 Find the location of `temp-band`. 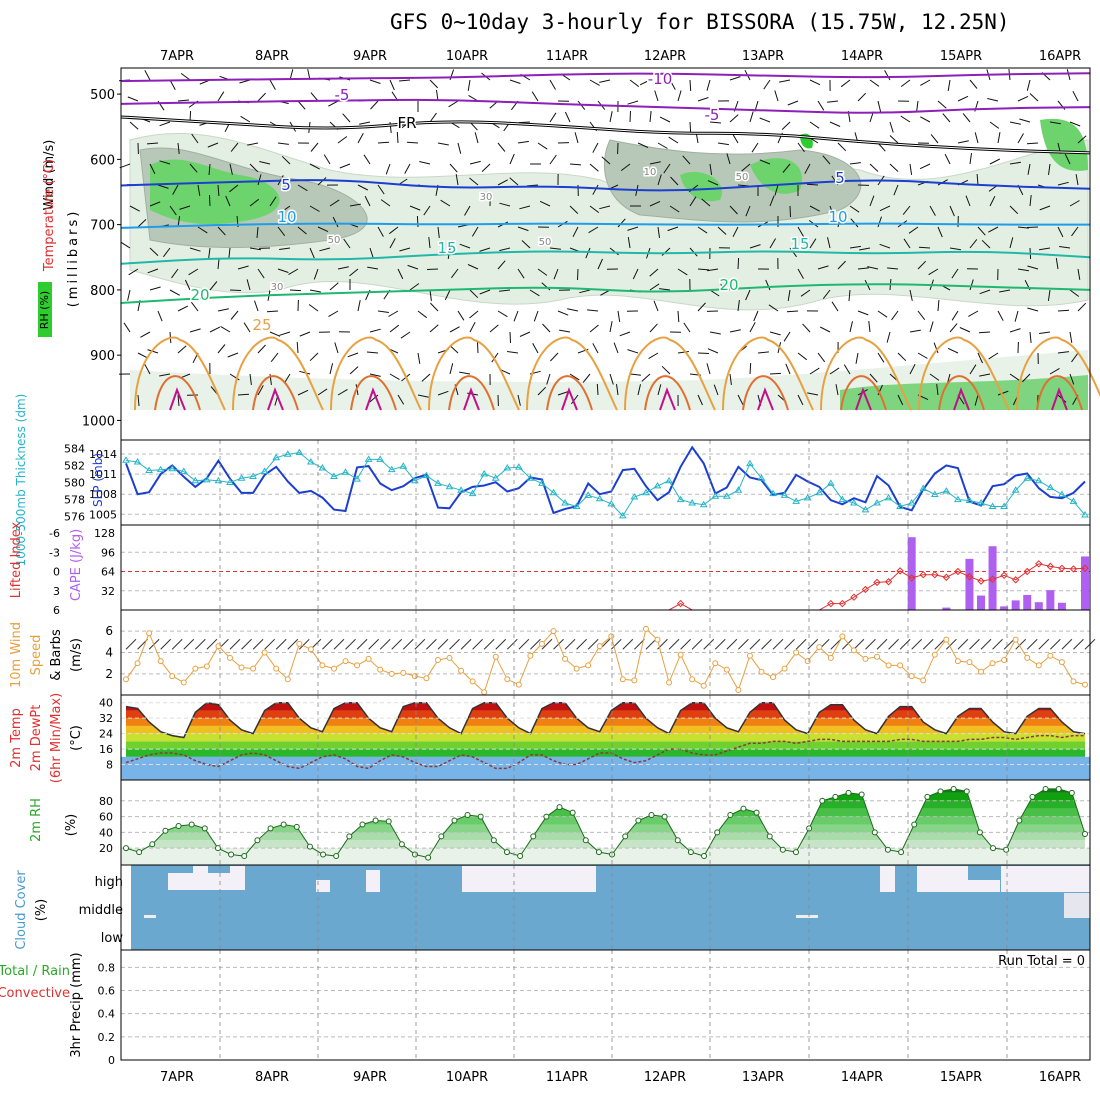

temp-band is located at coordinates (605, 745).